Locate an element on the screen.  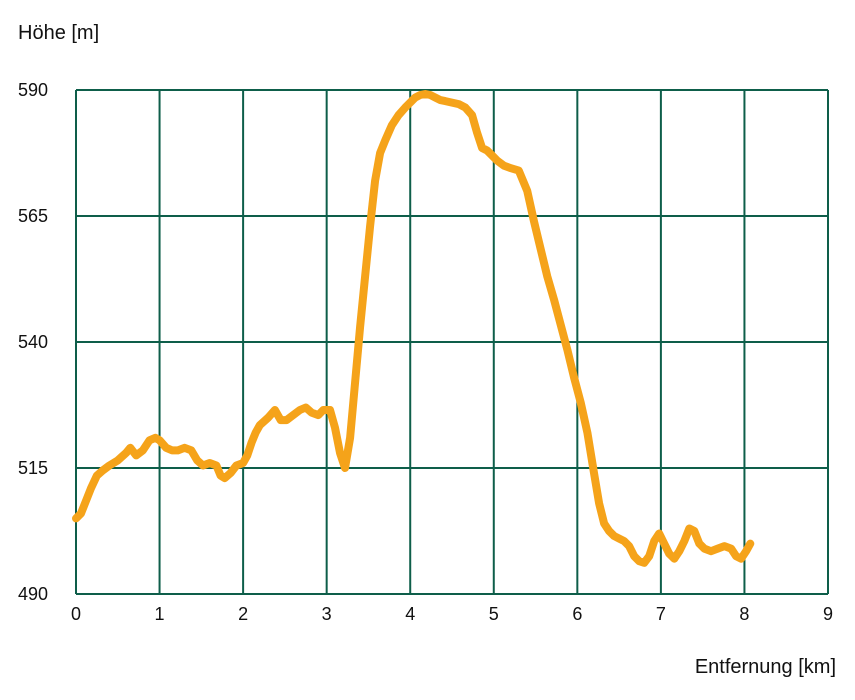
x-tick-label: 5 is located at coordinates (494, 614).